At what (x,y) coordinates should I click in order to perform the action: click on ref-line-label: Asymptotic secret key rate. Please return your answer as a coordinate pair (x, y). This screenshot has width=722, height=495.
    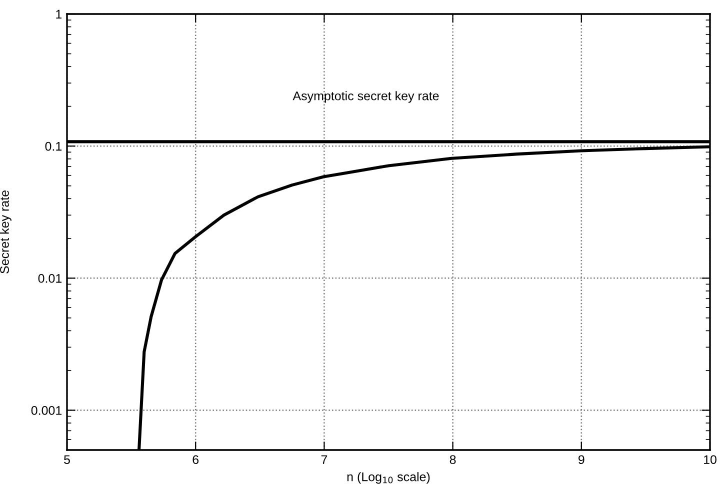
    Looking at the image, I should click on (365, 97).